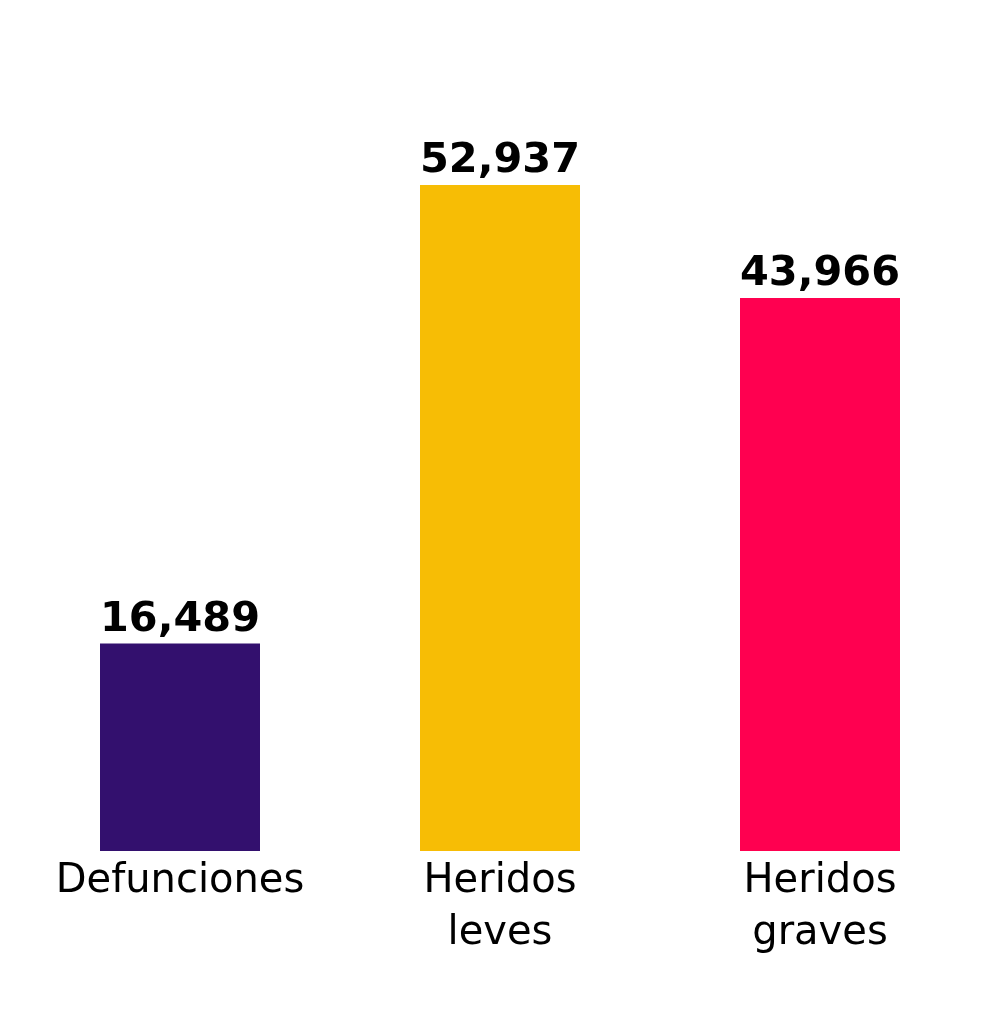 This screenshot has width=1000, height=1021. Describe the element at coordinates (820, 271) in the screenshot. I see `data-label: 43,966` at that location.